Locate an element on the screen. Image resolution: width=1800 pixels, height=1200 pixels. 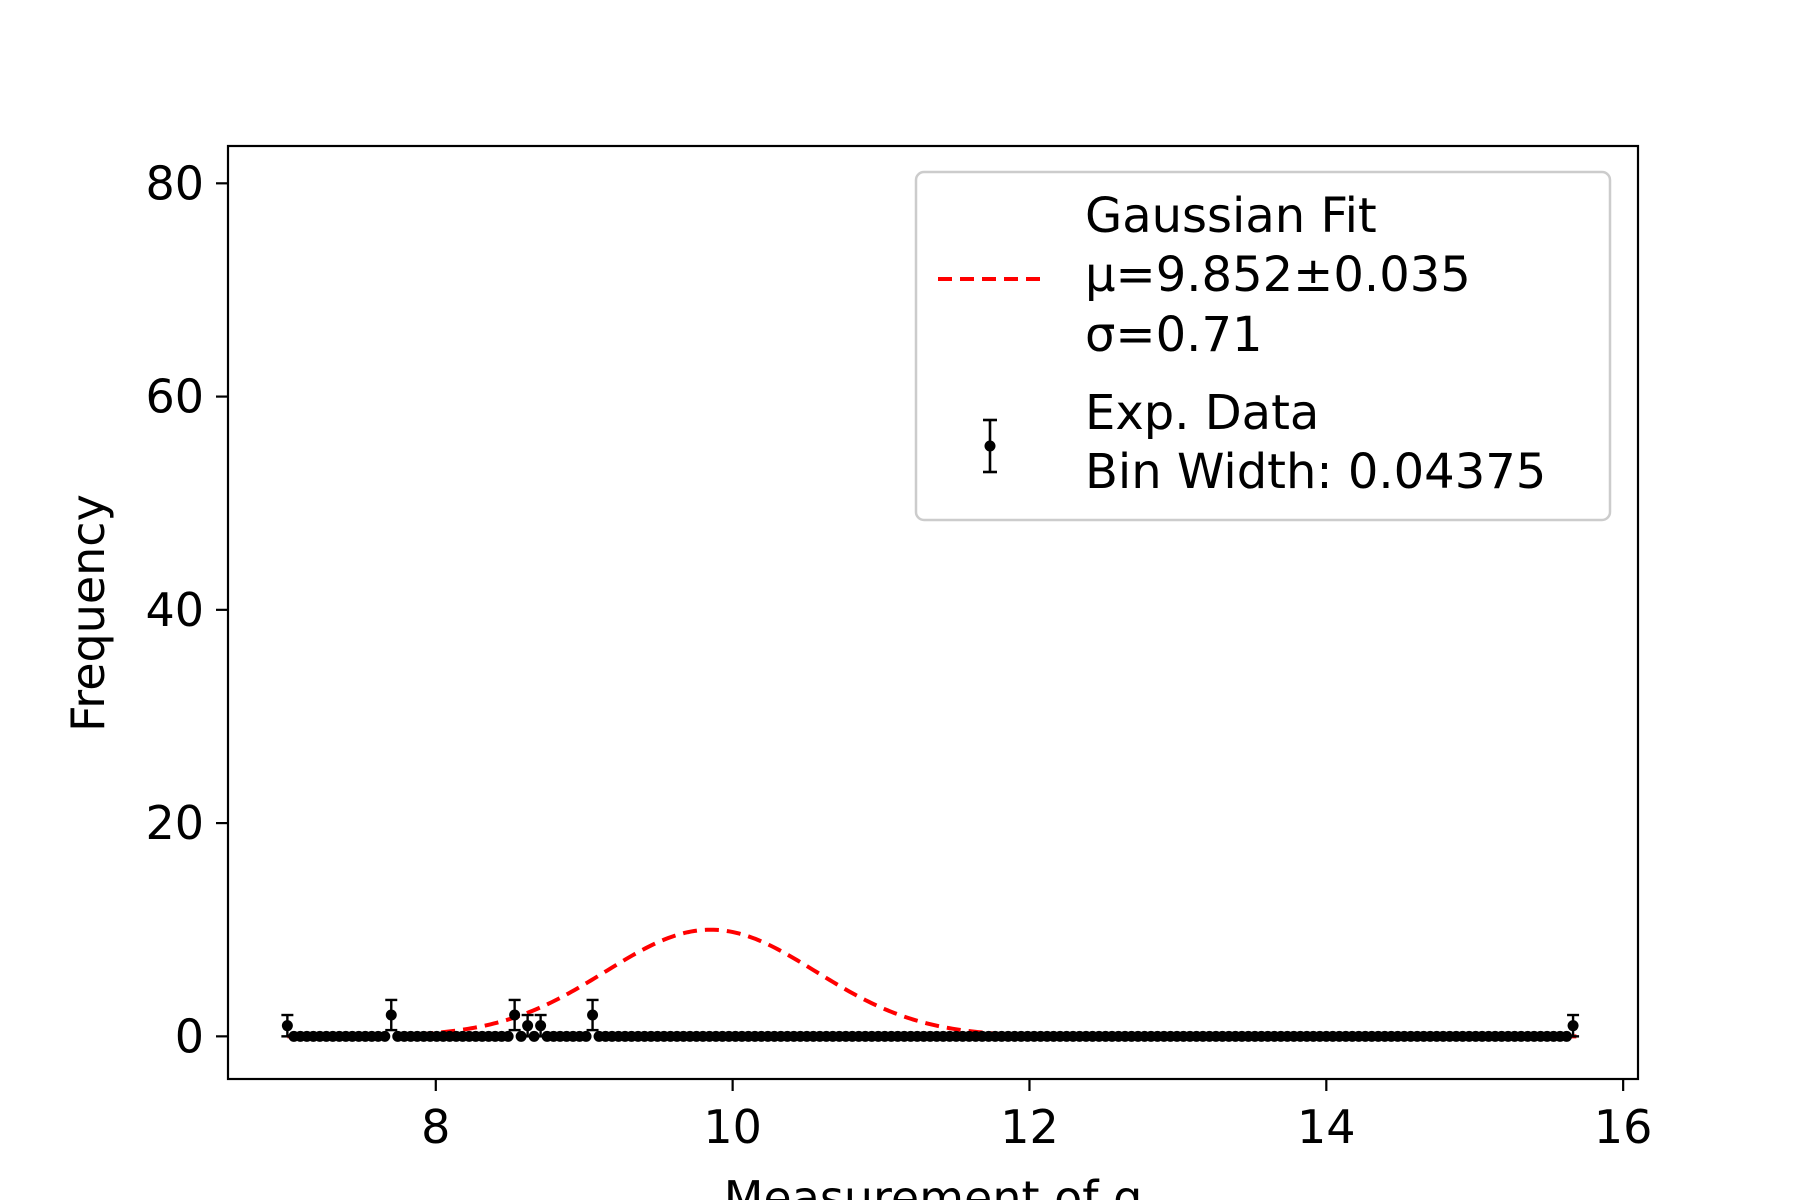
legend-fit-title: Gaussian Fit is located at coordinates (1231, 216).